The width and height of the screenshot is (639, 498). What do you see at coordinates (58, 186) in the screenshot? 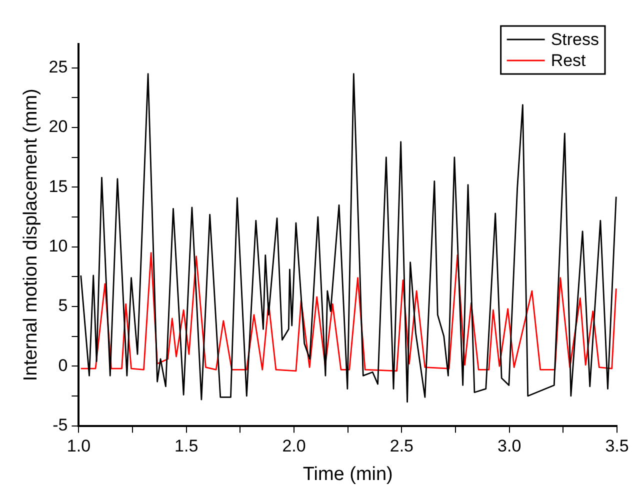
I see `y-tick-label: 15` at bounding box center [58, 186].